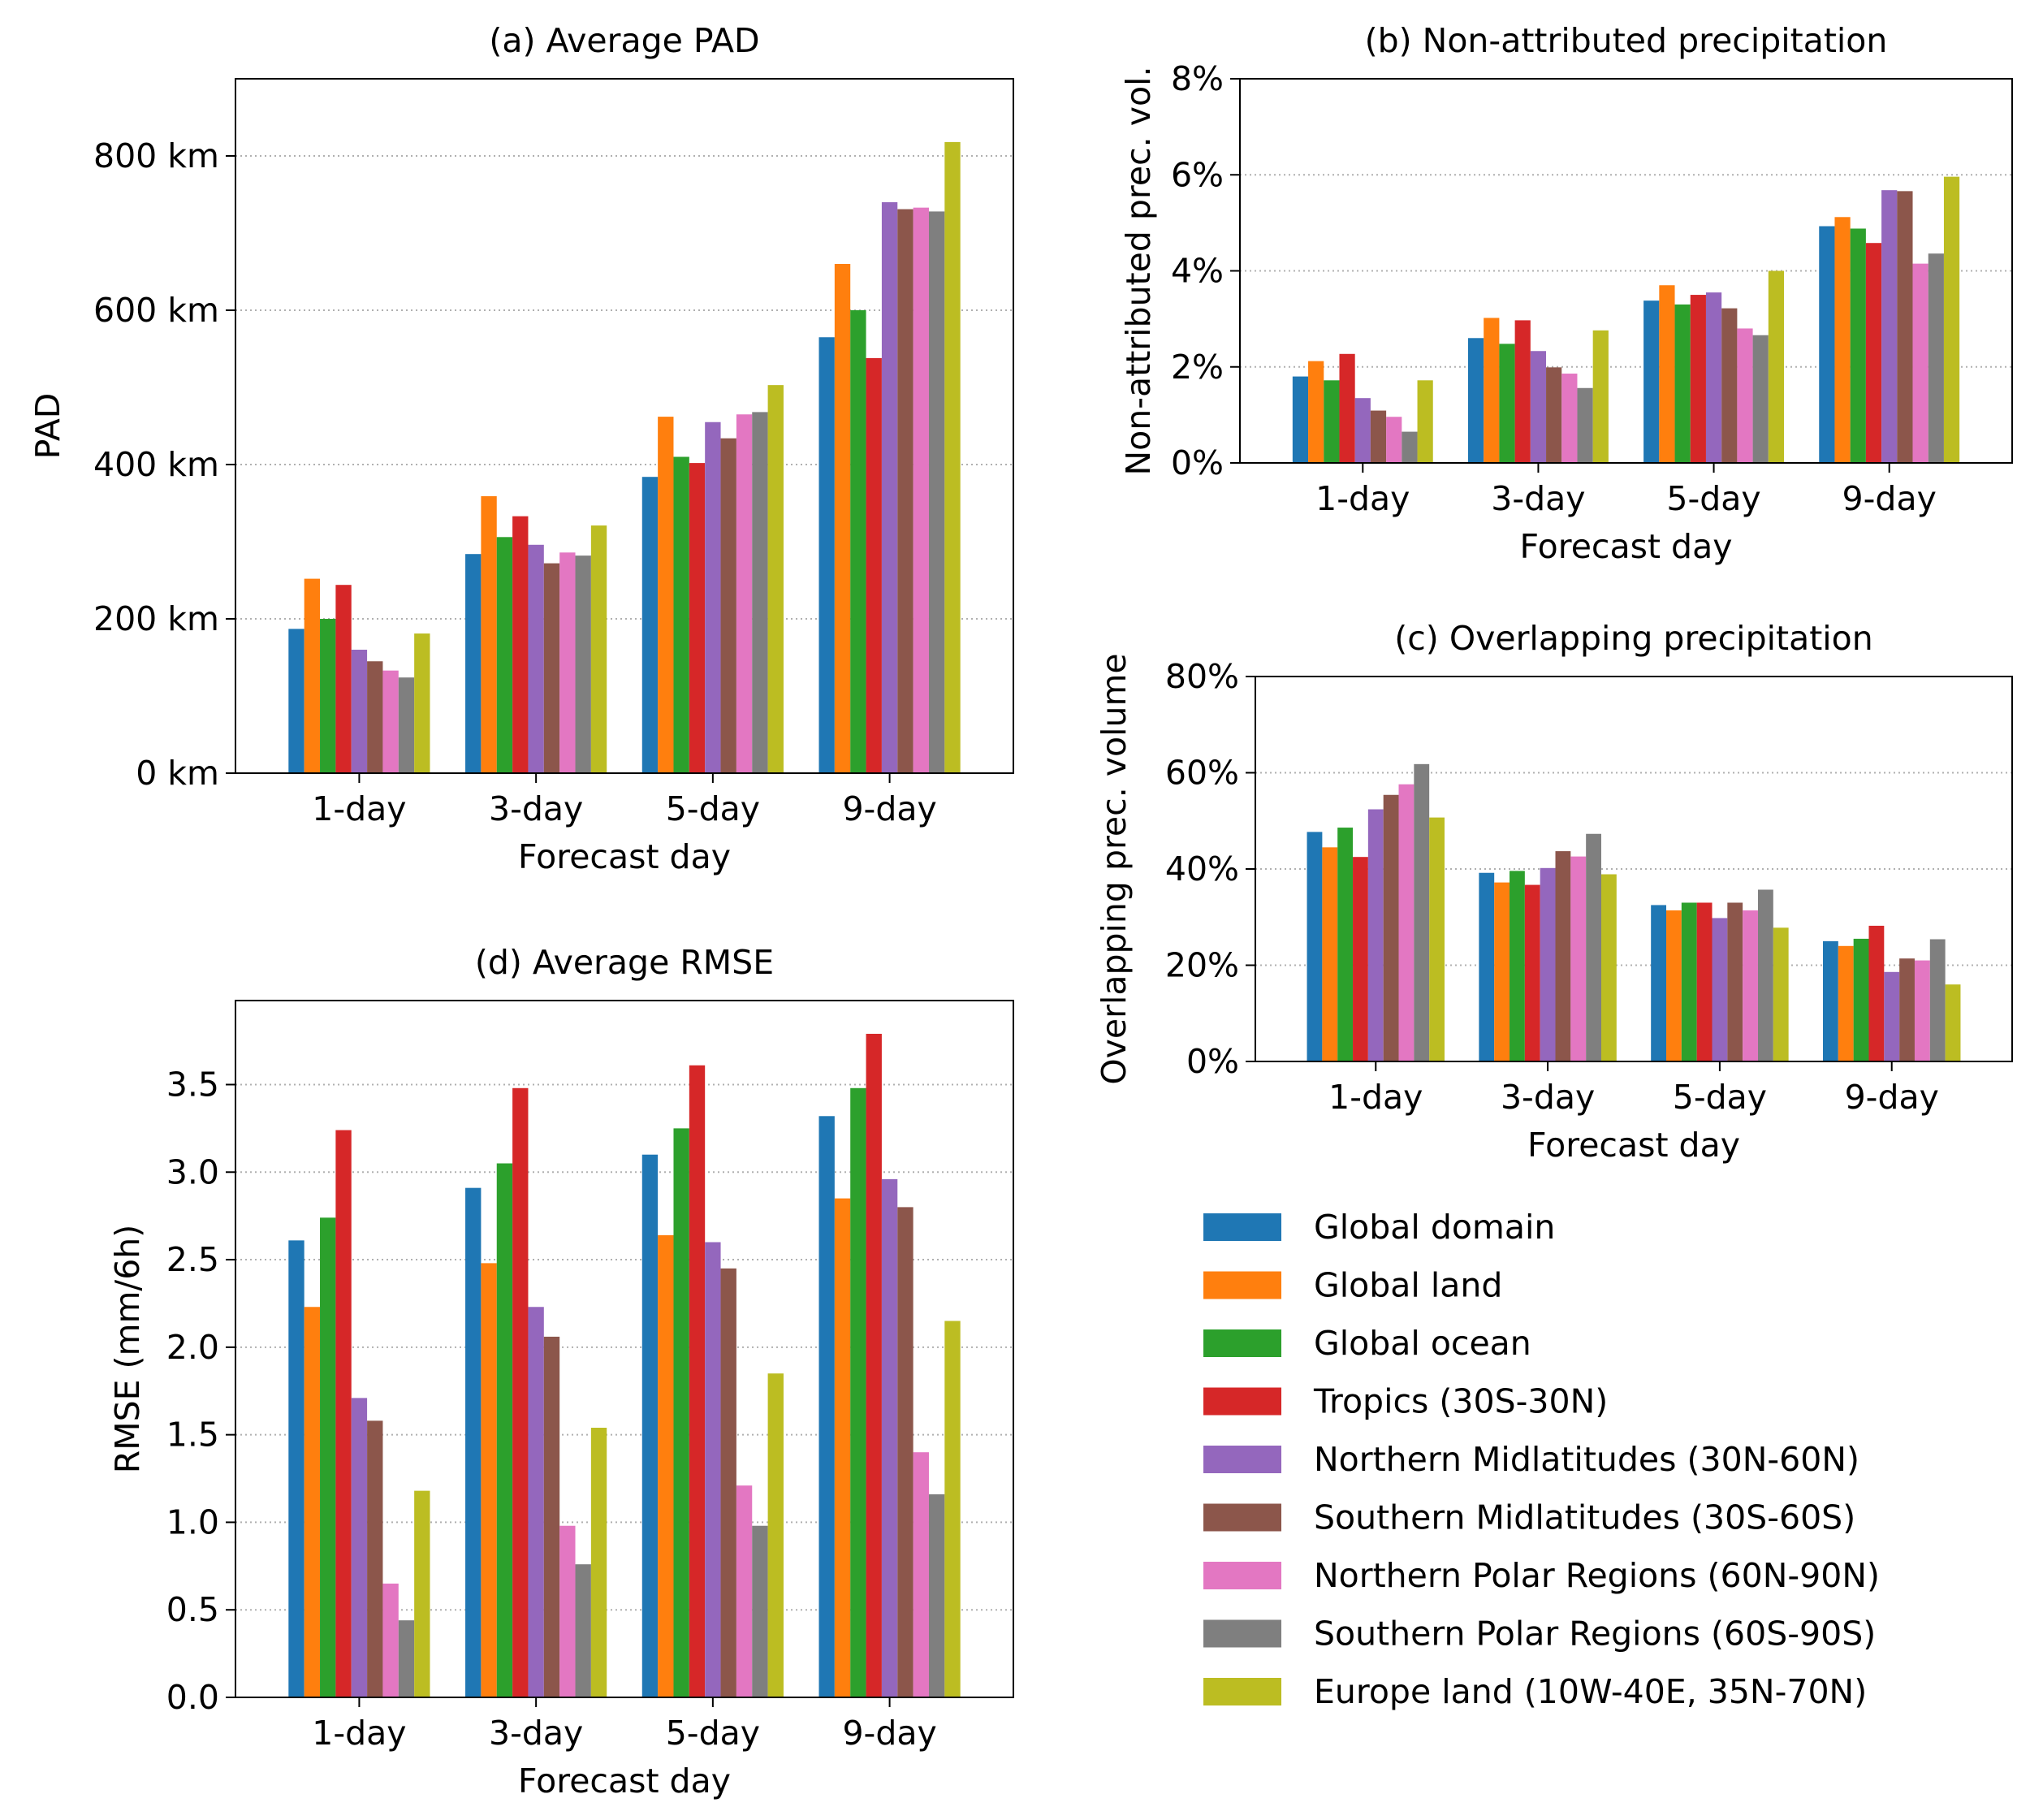 The width and height of the screenshot is (2030, 1820). I want to click on legend-item: Southern Polar Regions (60S-90S), so click(1540, 1634).